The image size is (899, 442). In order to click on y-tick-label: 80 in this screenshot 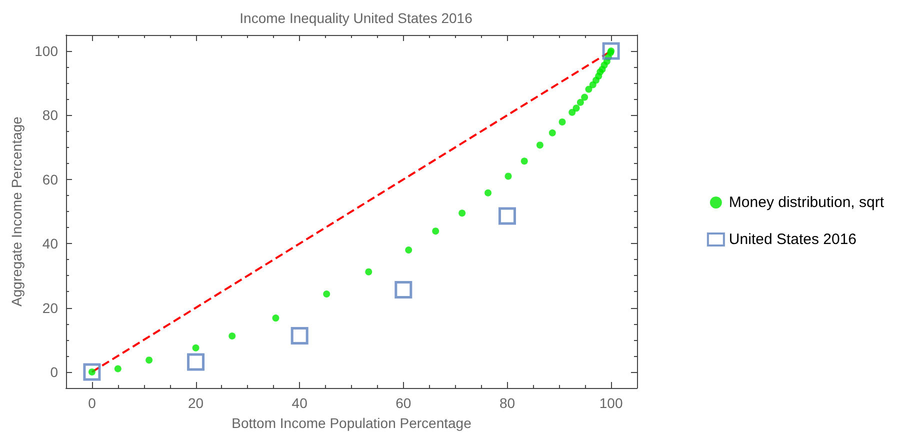, I will do `click(50, 115)`.